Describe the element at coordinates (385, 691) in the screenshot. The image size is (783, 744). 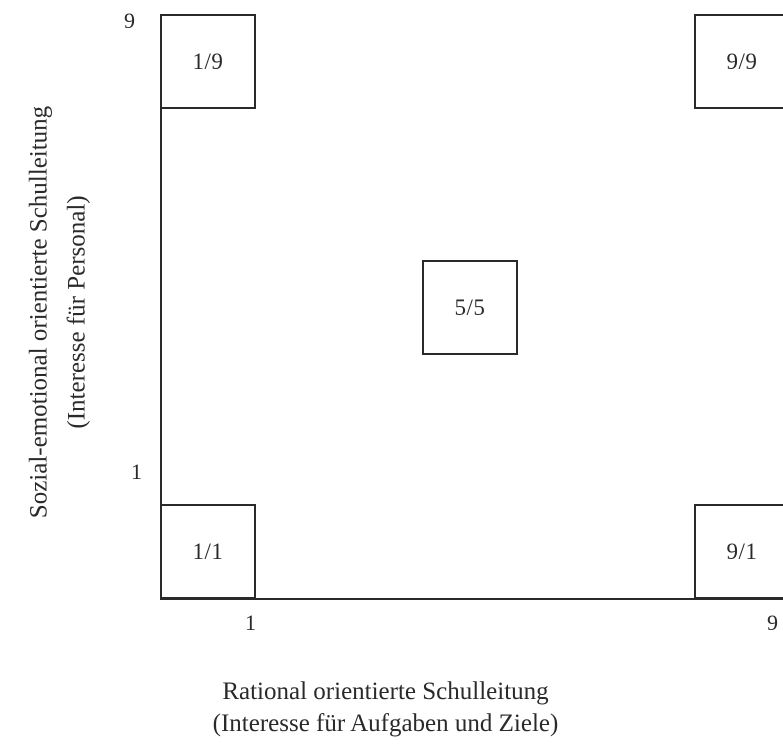
I see `x-axis-label-line1: Rational orientierte Schulleitung` at that location.